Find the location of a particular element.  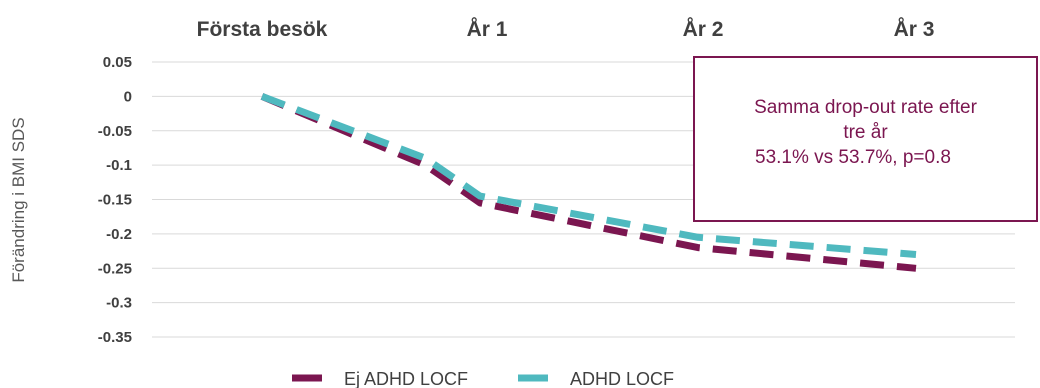

period-label: Första besök is located at coordinates (262, 29).